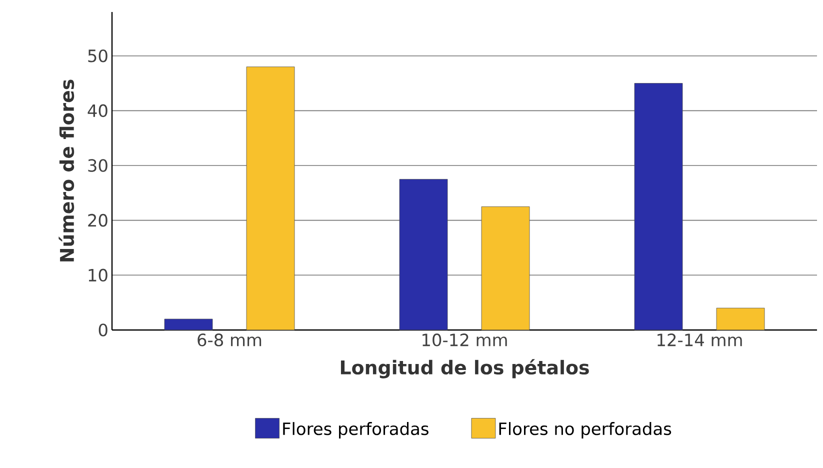 The width and height of the screenshot is (823, 468). I want to click on y-tick-label: 20, so click(98, 220).